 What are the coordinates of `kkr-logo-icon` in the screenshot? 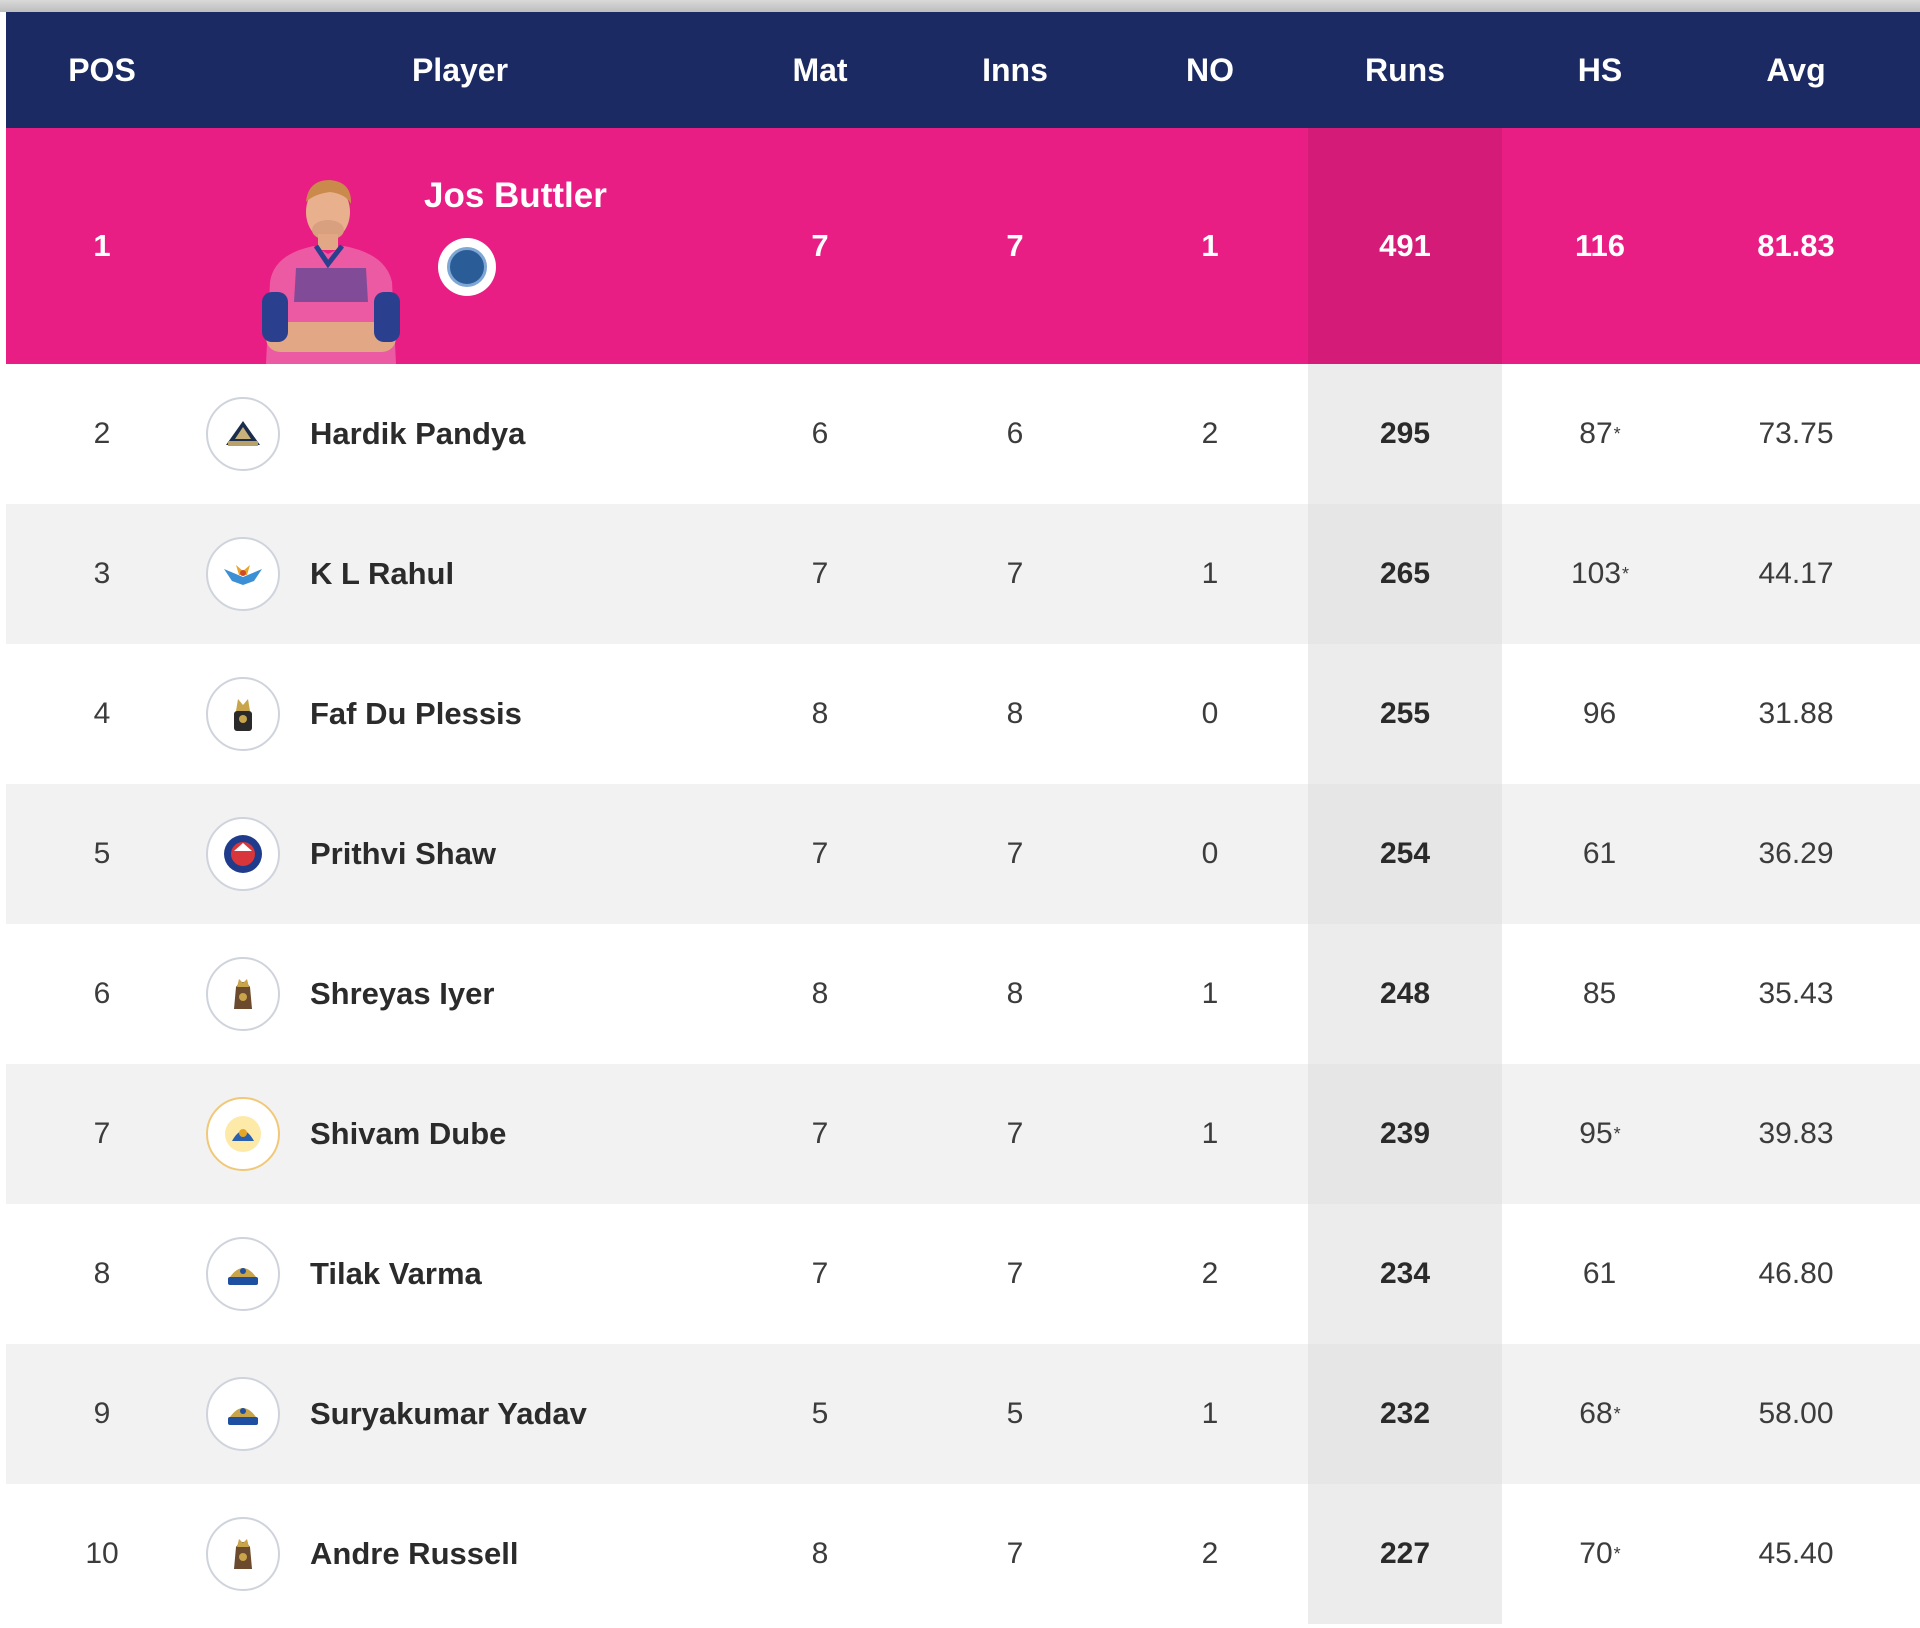 It's located at (243, 994).